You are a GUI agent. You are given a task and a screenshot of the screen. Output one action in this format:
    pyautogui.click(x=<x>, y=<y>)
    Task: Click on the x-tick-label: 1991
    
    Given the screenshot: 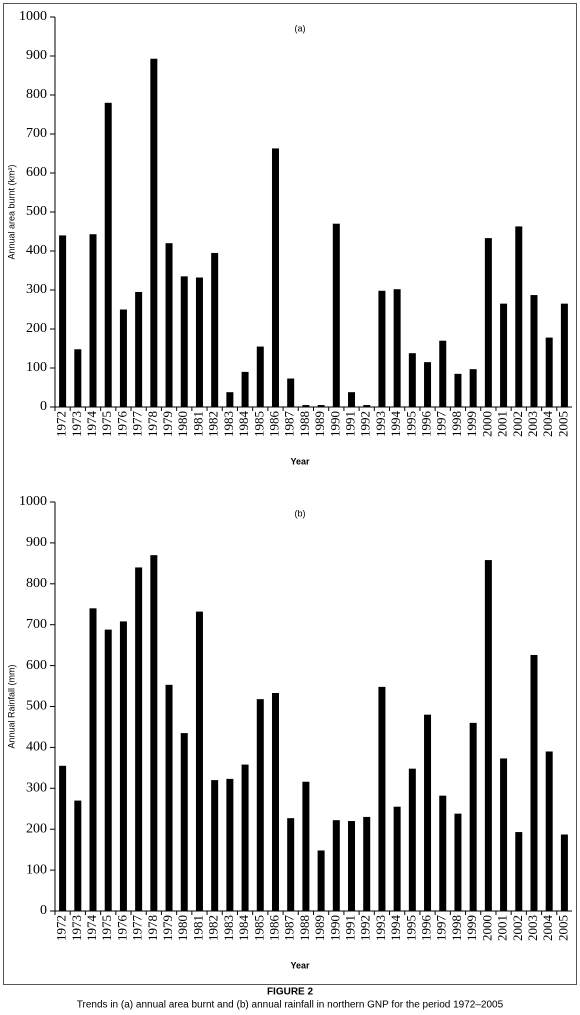 What is the action you would take?
    pyautogui.click(x=349, y=424)
    